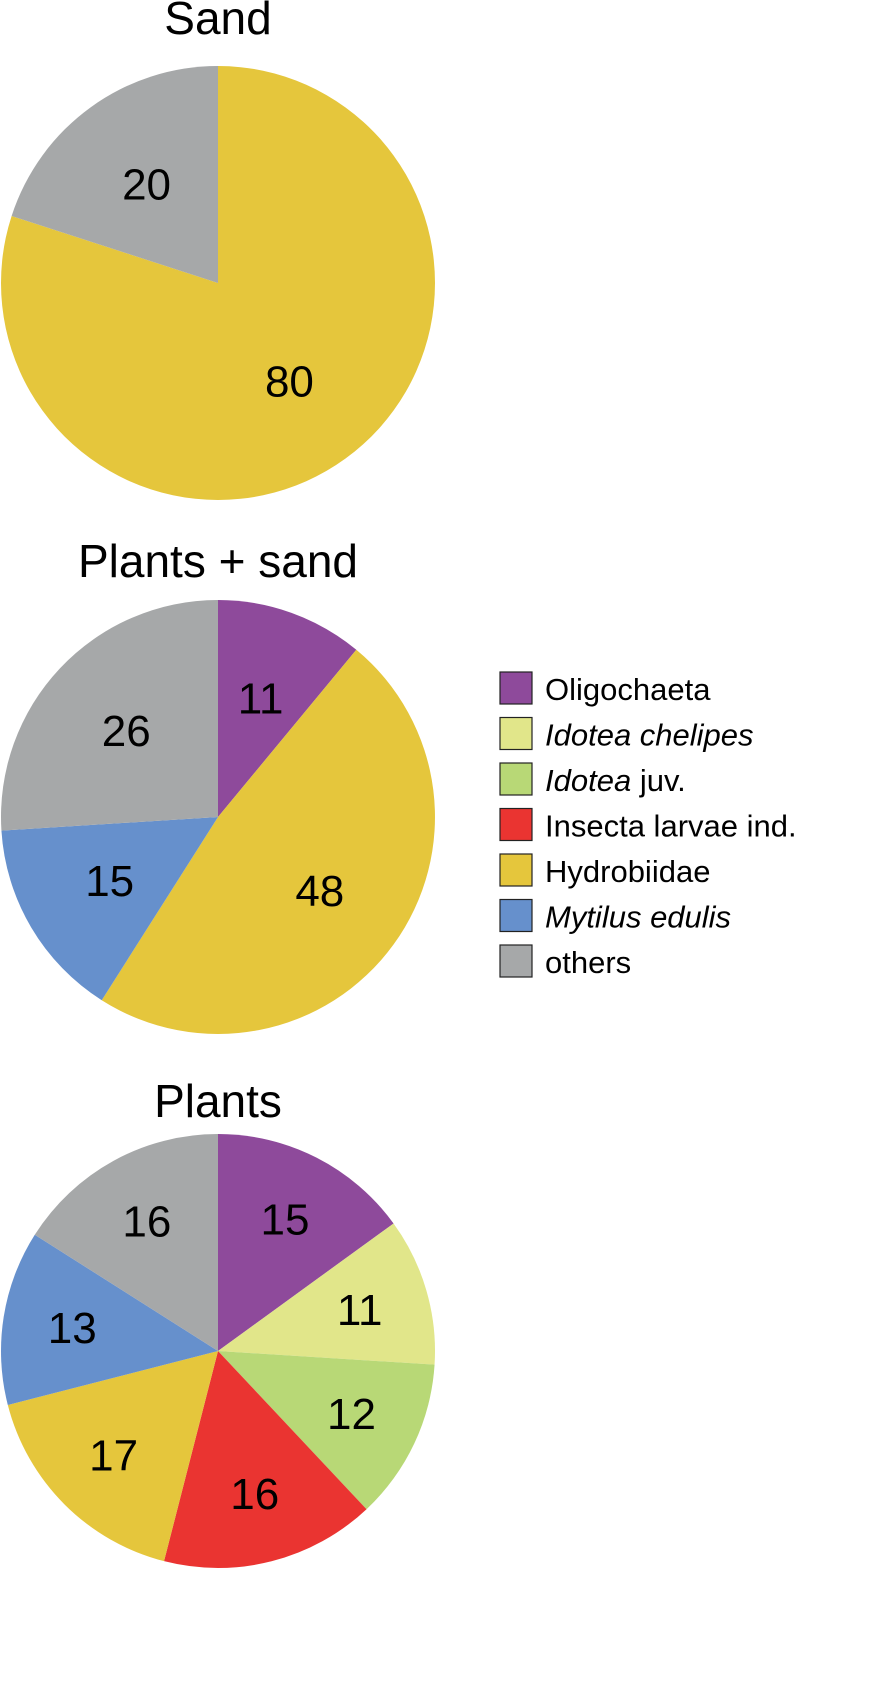 The image size is (875, 1691). I want to click on legend-item-insecta: Insecta larvae ind., so click(648, 825).